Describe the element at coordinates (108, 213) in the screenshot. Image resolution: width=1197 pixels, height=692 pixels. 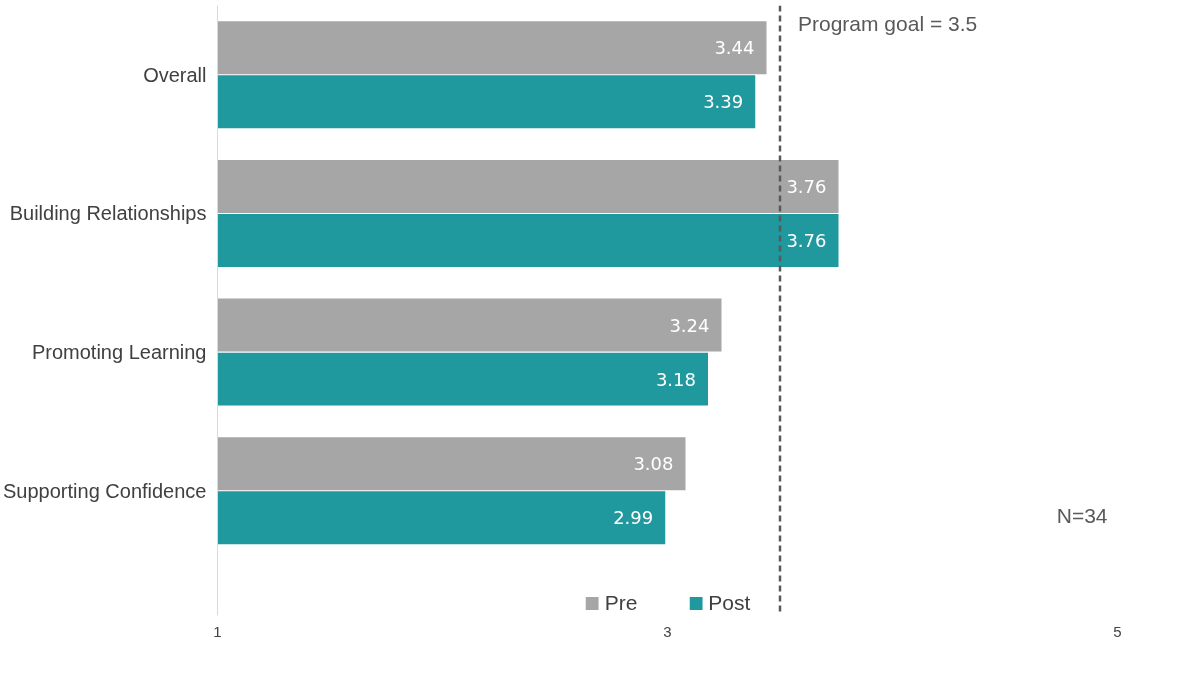
I see `y-tick-label: Building Relationships` at that location.